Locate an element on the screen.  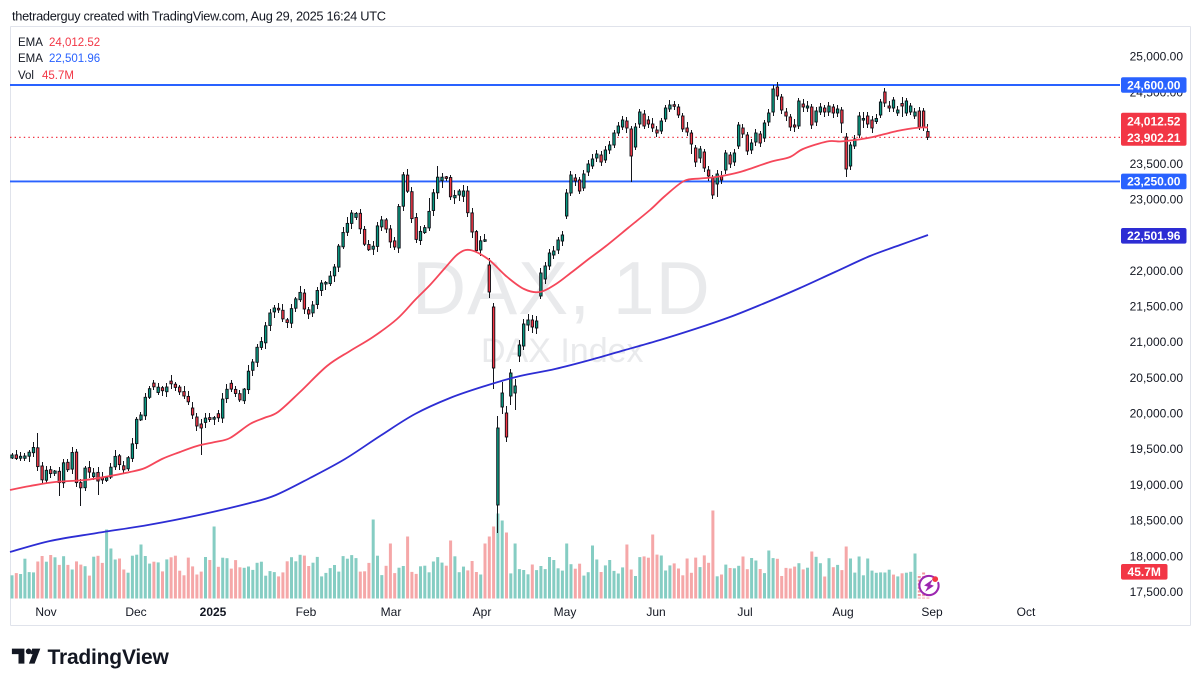
svg-text: Sep is located at coordinates (932, 612).